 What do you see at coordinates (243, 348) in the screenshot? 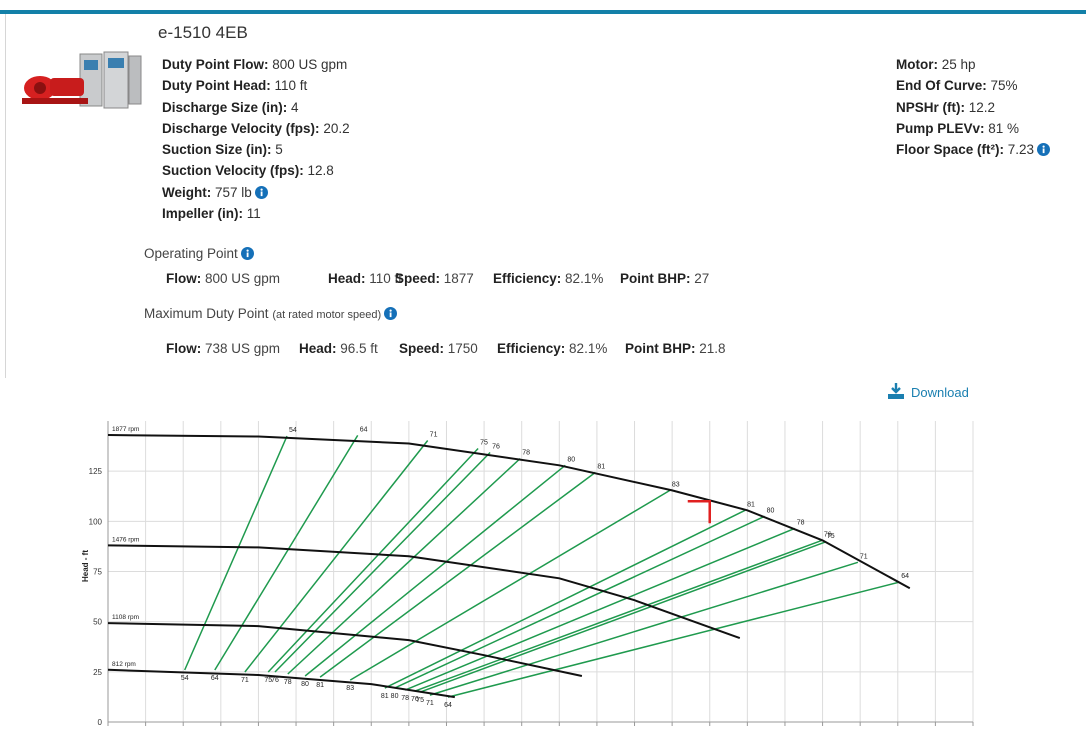
I see `item-value: 738 US gpm` at bounding box center [243, 348].